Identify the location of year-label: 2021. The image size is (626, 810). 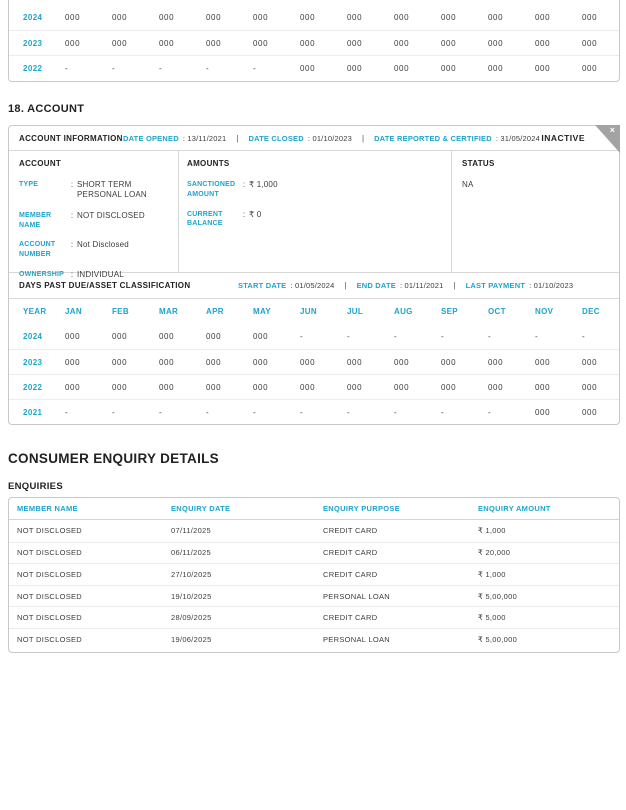
(33, 412).